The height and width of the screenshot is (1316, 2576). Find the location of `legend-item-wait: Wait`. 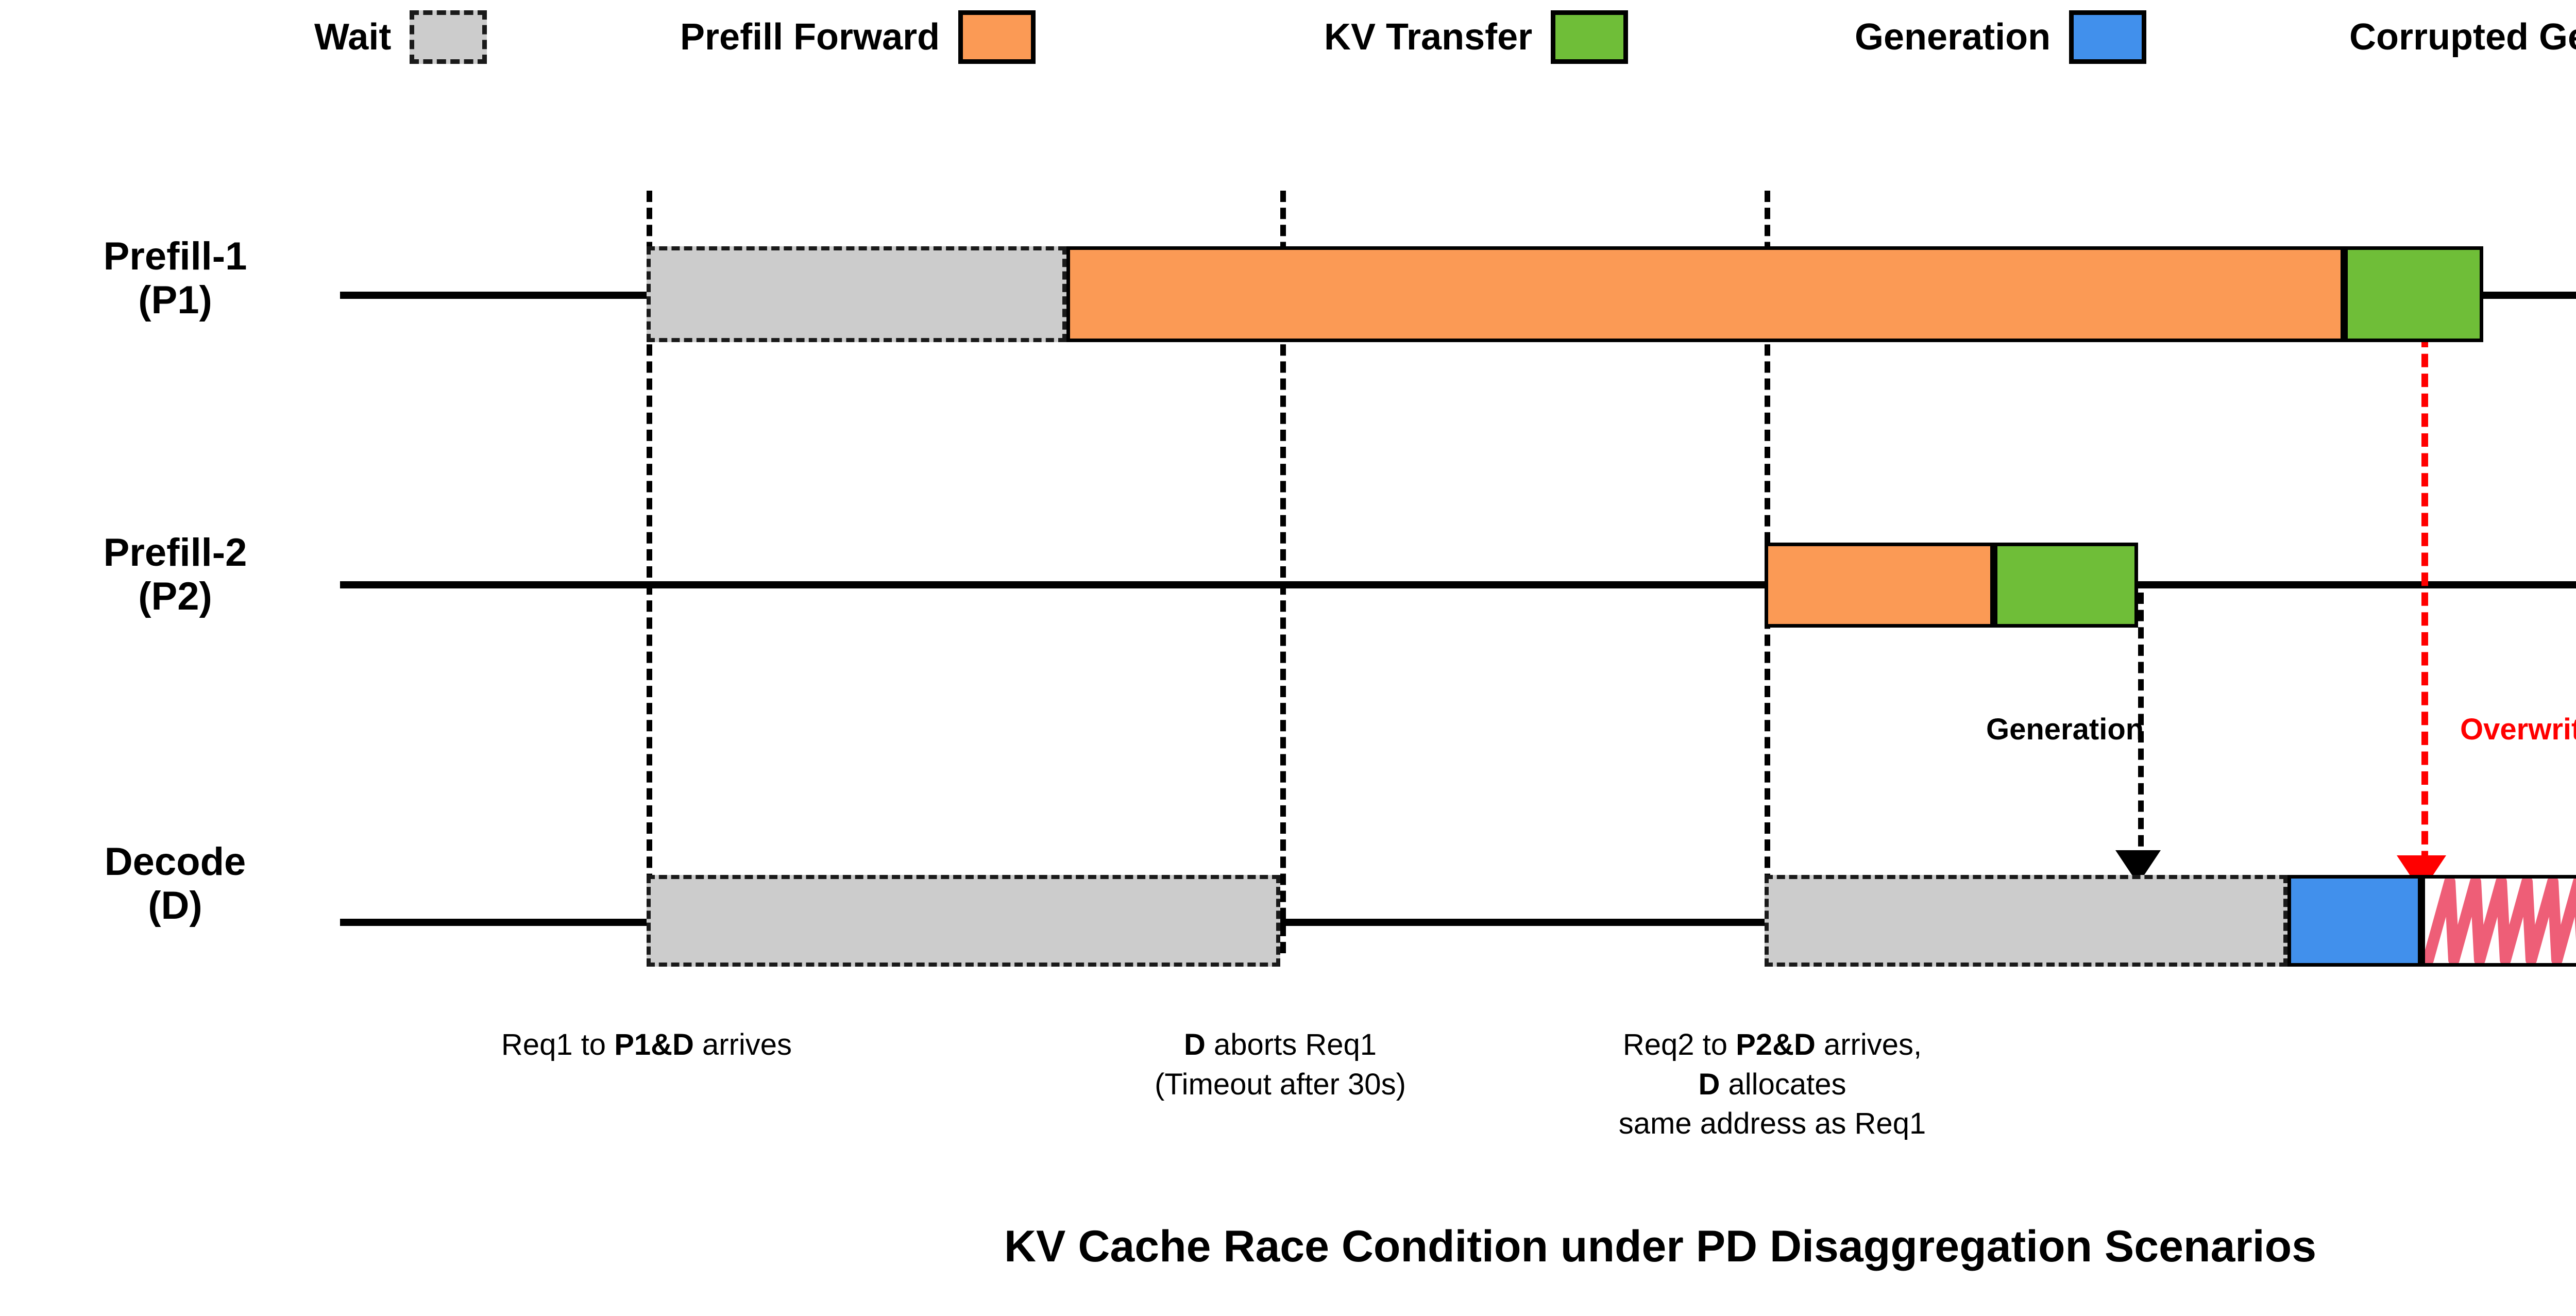

legend-item-wait: Wait is located at coordinates (400, 37).